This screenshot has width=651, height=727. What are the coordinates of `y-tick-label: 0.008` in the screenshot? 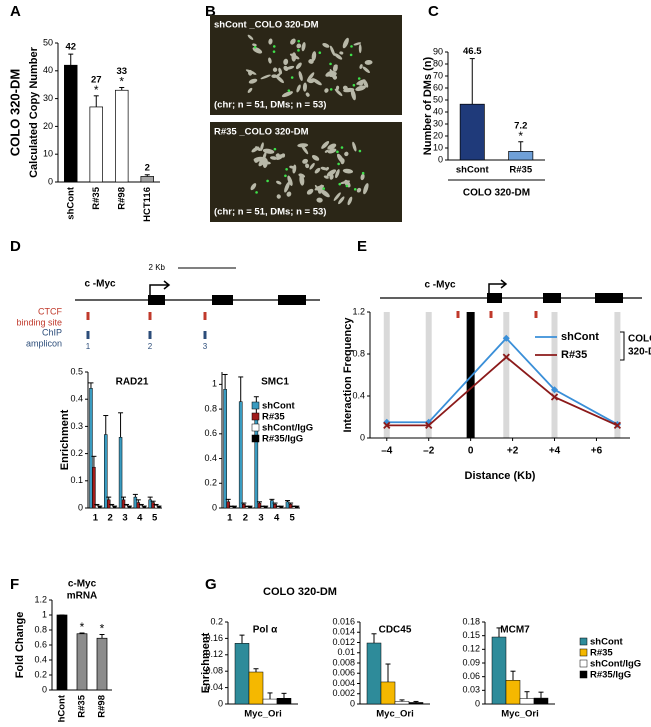 It's located at (343, 662).